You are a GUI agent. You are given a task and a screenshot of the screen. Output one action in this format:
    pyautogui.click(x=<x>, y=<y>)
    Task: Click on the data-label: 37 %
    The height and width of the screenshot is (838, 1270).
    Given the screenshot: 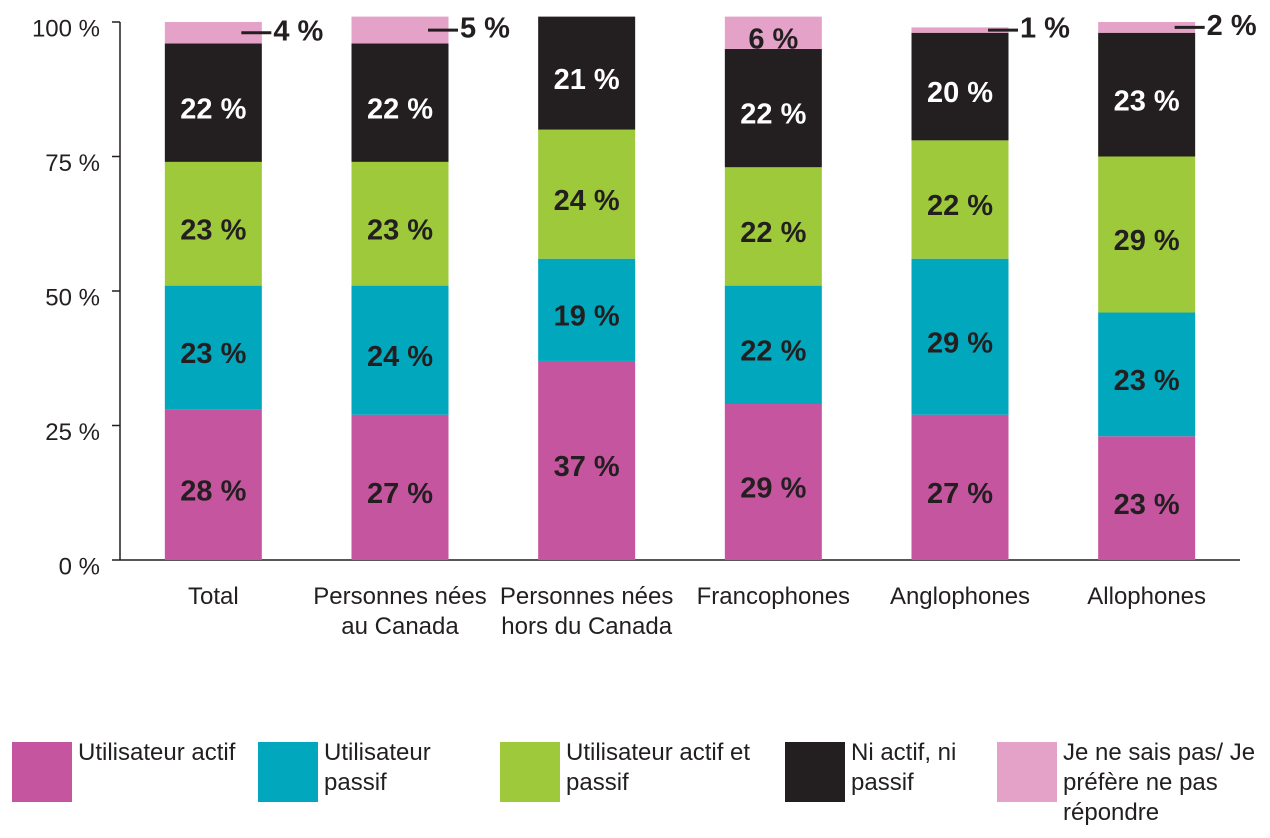 What is the action you would take?
    pyautogui.click(x=587, y=467)
    